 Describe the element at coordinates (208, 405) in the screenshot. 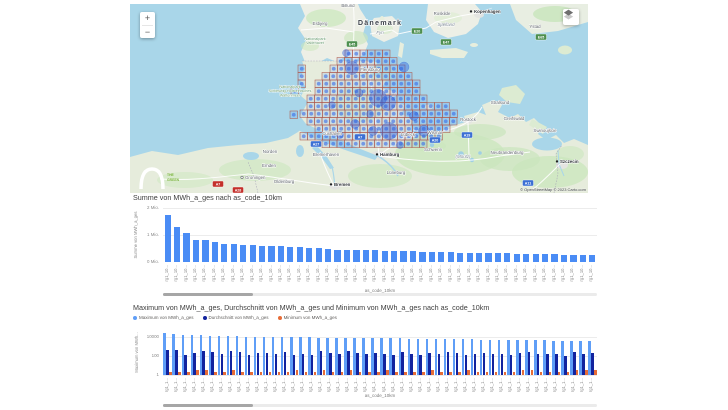

I see `chart2-scrollbar-thumb` at that location.